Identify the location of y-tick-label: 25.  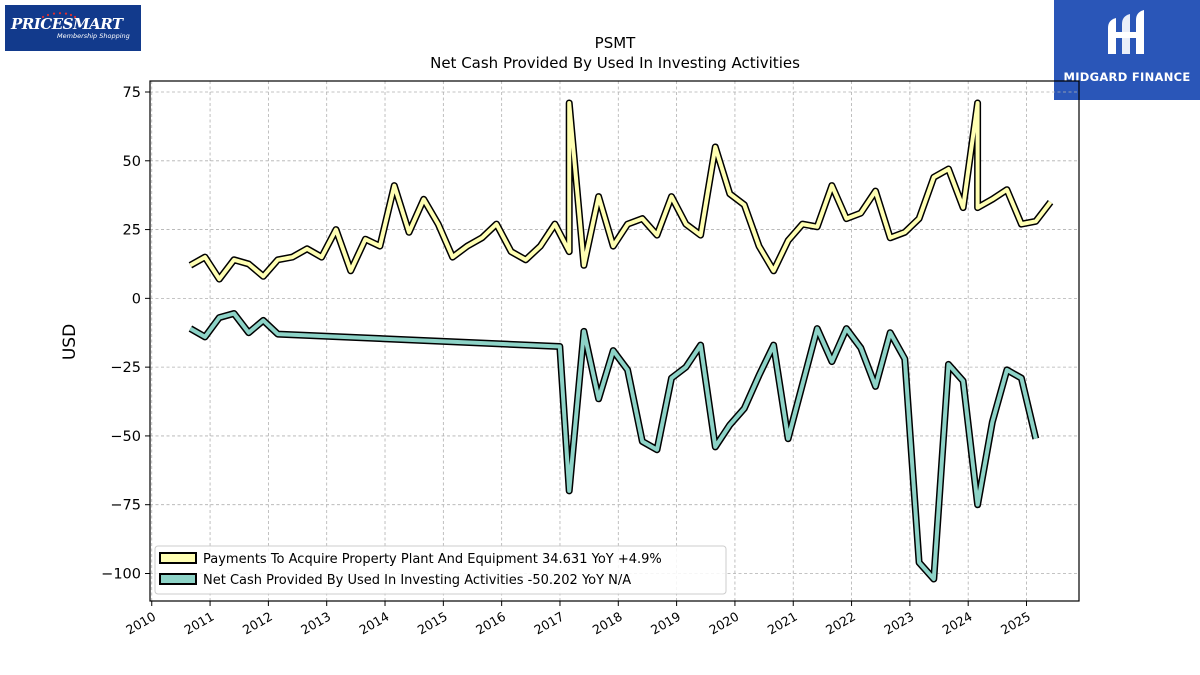
(132, 231).